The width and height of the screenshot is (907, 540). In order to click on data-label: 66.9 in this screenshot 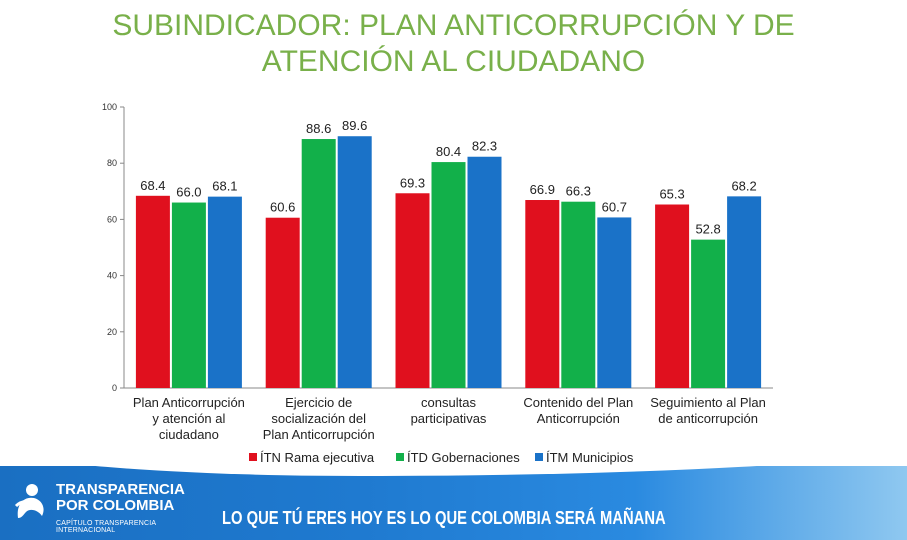, I will do `click(542, 189)`.